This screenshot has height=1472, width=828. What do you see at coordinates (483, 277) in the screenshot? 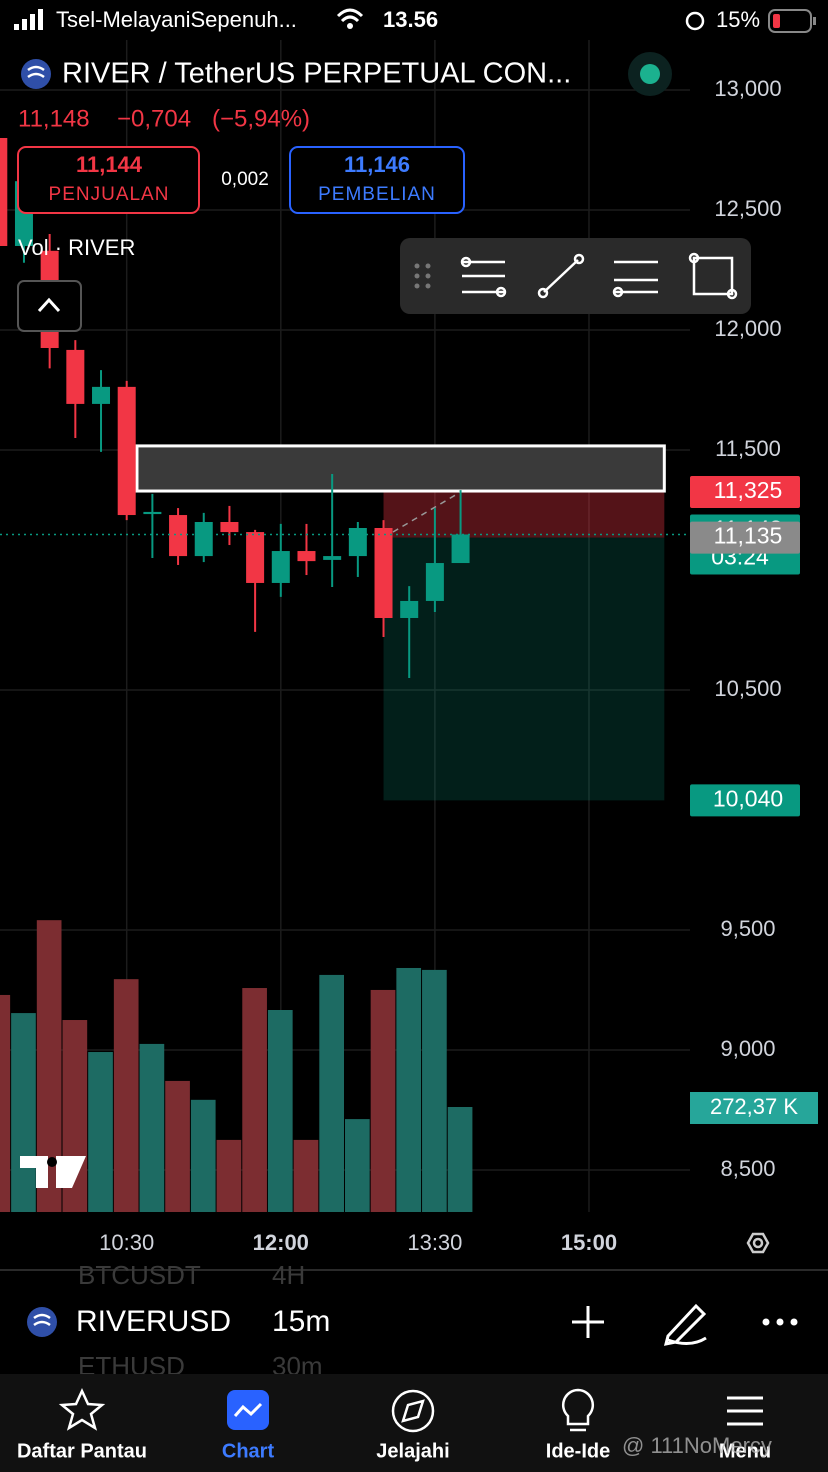
I see `tool-fib` at bounding box center [483, 277].